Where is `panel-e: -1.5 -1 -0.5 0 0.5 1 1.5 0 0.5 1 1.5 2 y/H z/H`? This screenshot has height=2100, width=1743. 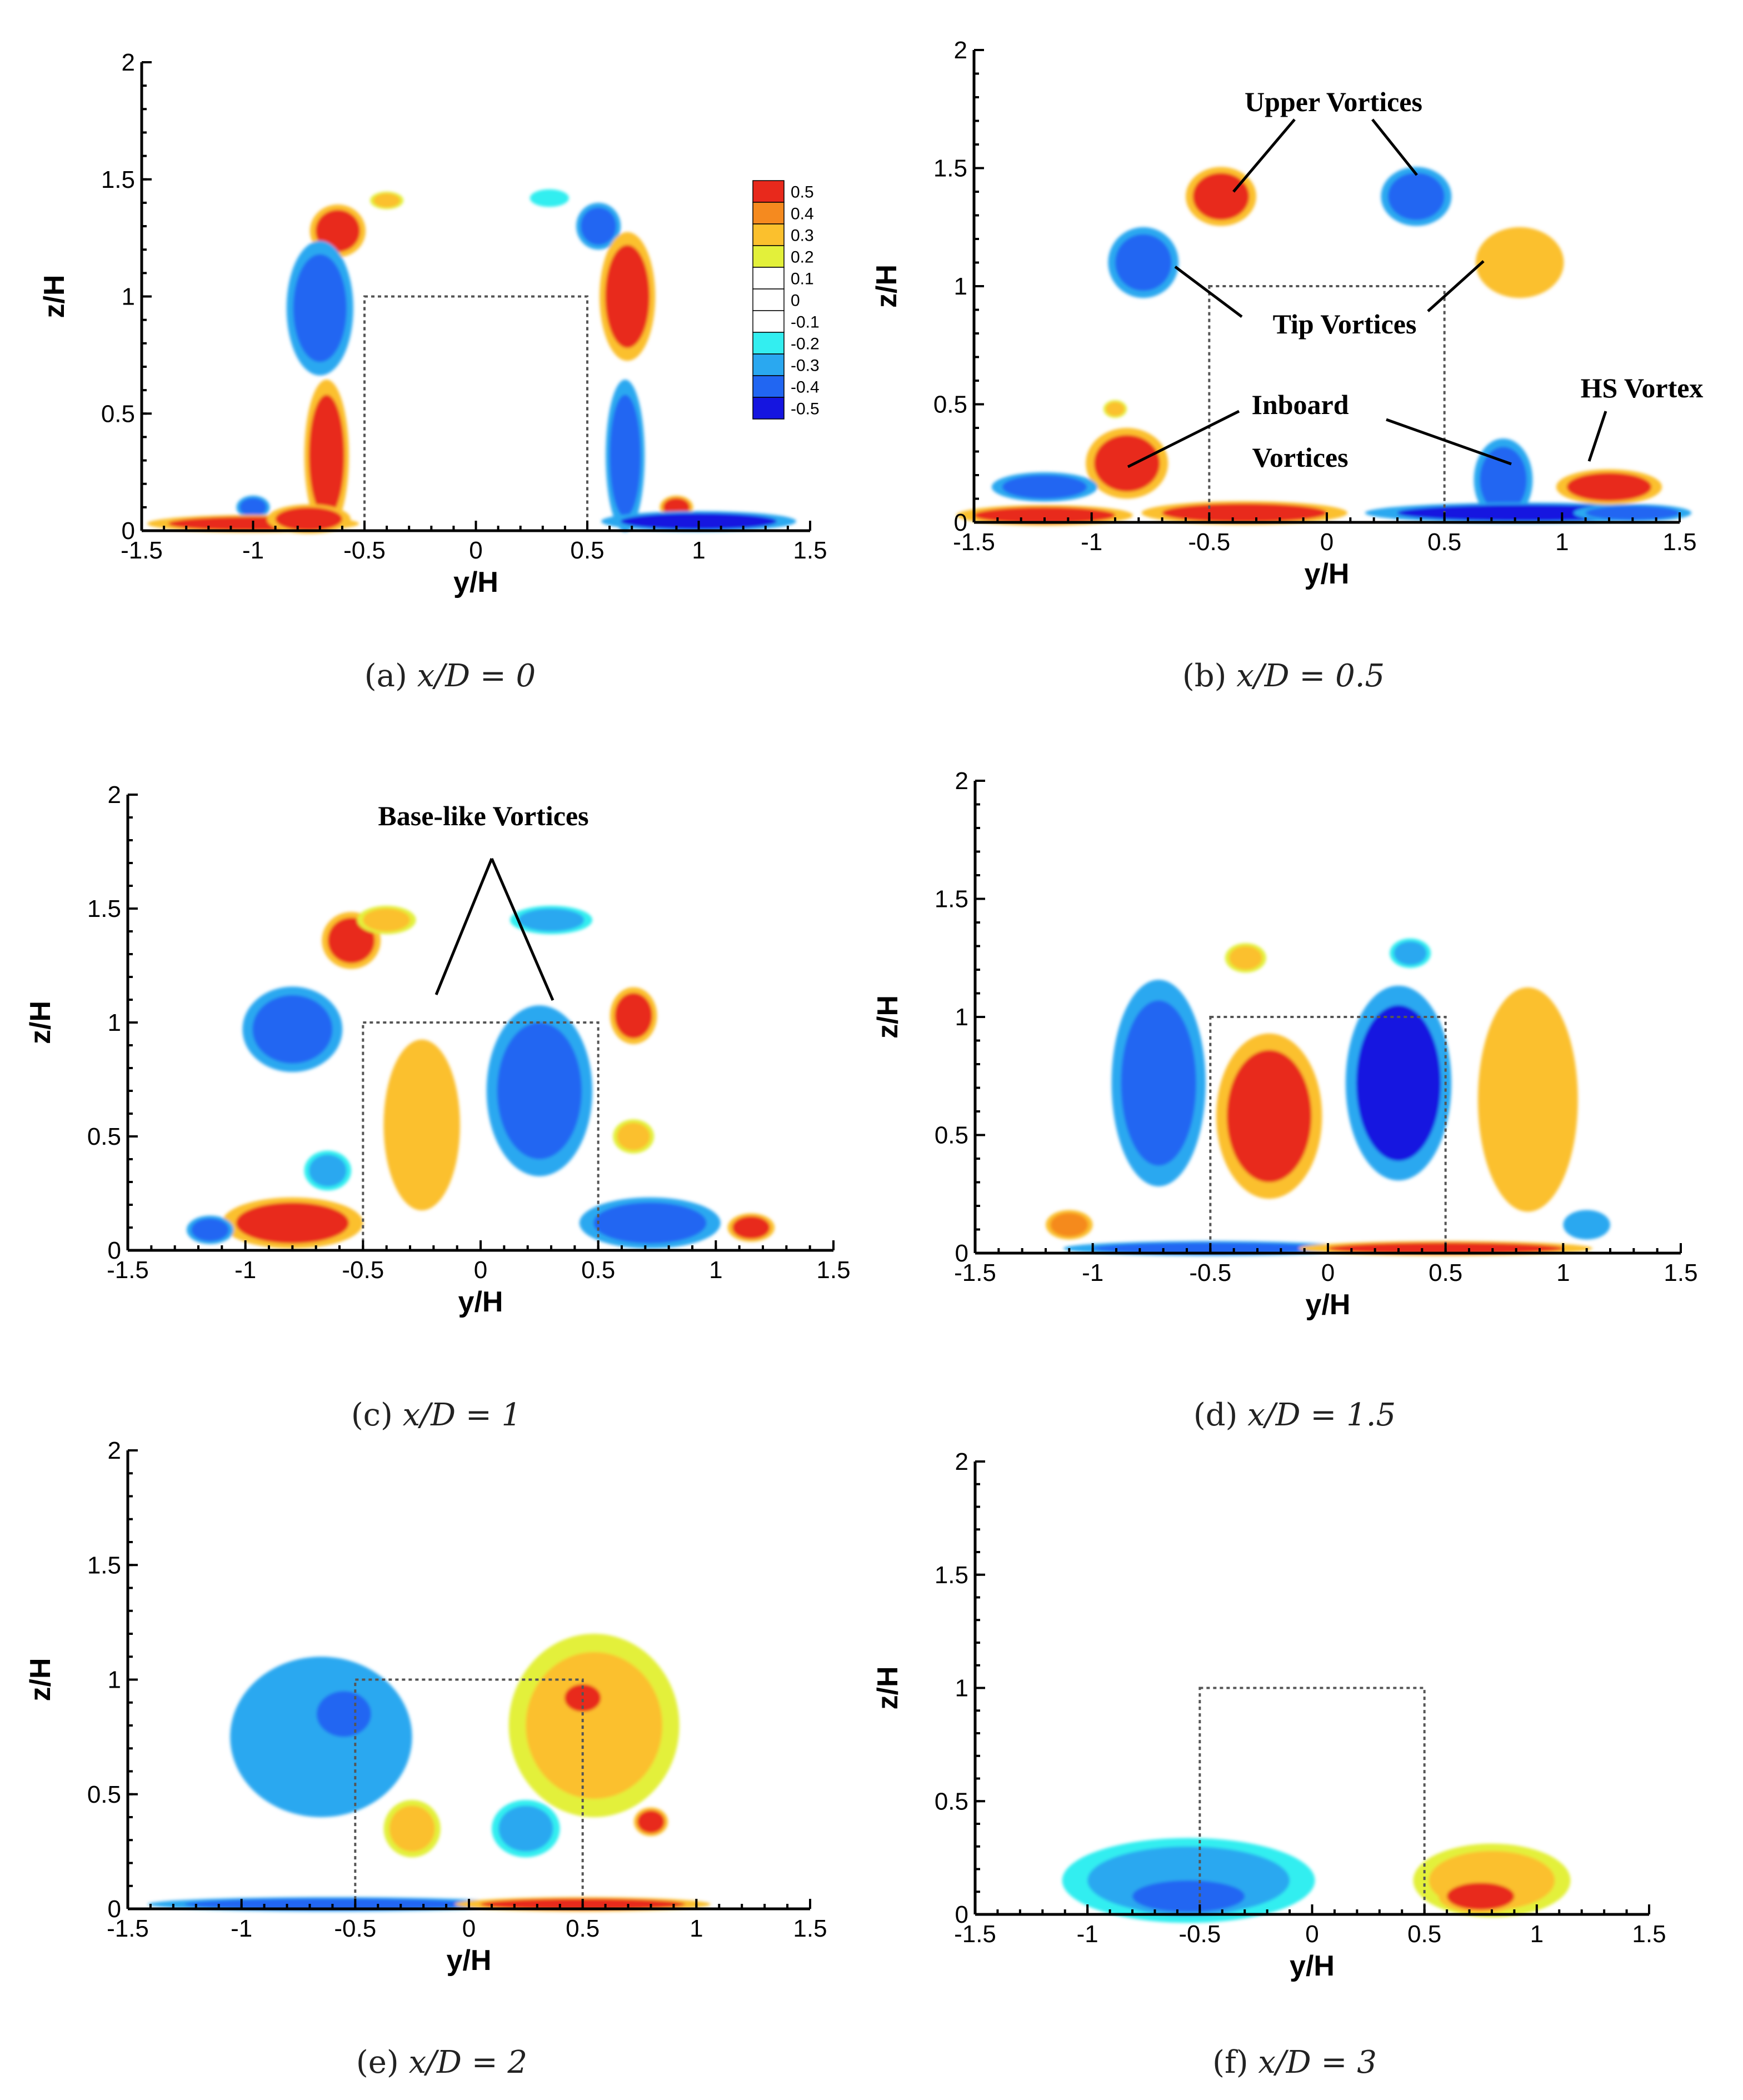
panel-e: -1.5 -1 -0.5 0 0.5 1 1.5 0 0.5 1 1.5 2 y/H z/H is located at coordinates (425, 1707).